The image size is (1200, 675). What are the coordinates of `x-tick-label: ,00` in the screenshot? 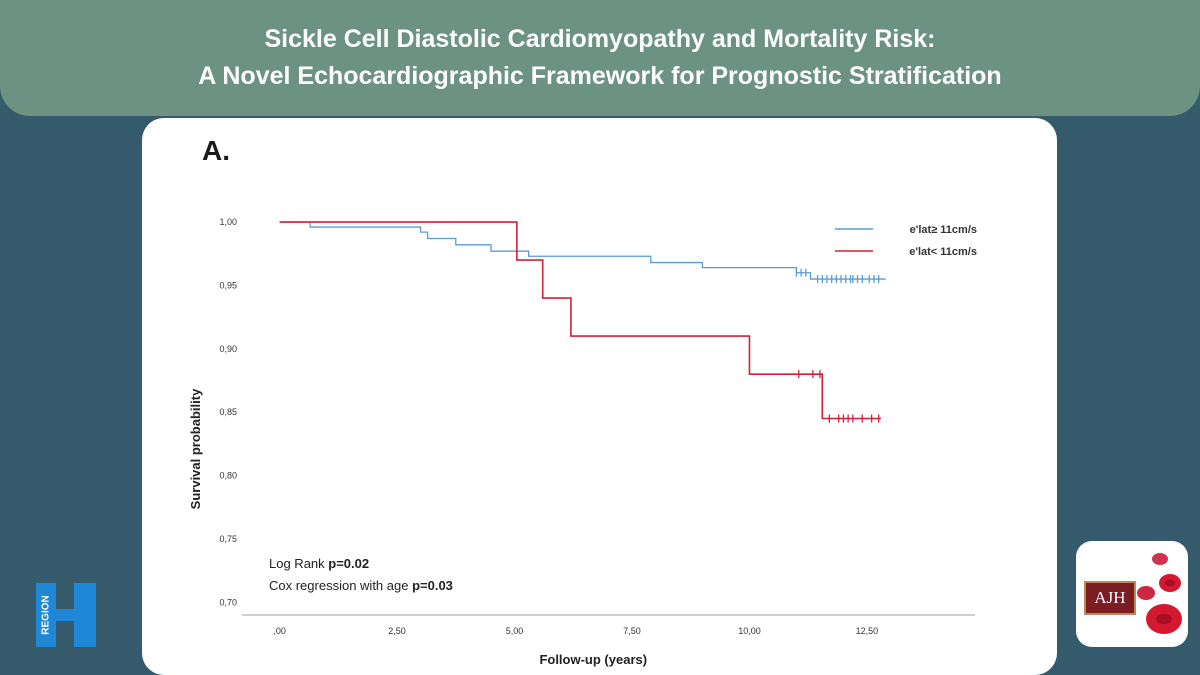 It's located at (279, 631).